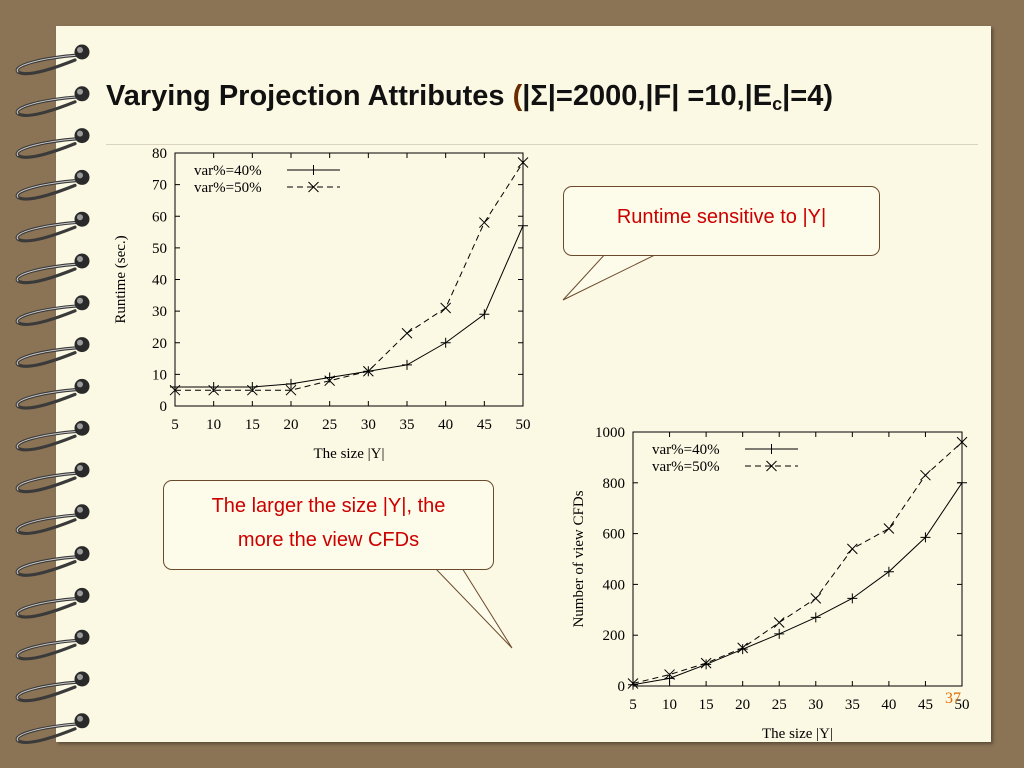 This screenshot has height=768, width=1024. Describe the element at coordinates (329, 425) in the screenshot. I see `x-tick-label: 25` at that location.